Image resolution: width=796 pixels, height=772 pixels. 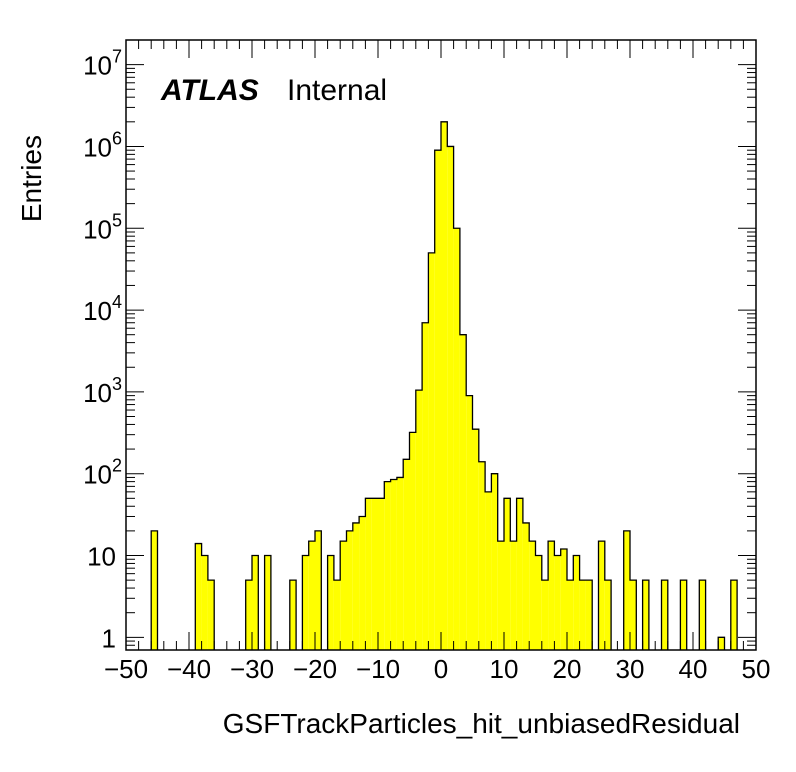 What do you see at coordinates (630, 669) in the screenshot?
I see `x-tick-label: 30` at bounding box center [630, 669].